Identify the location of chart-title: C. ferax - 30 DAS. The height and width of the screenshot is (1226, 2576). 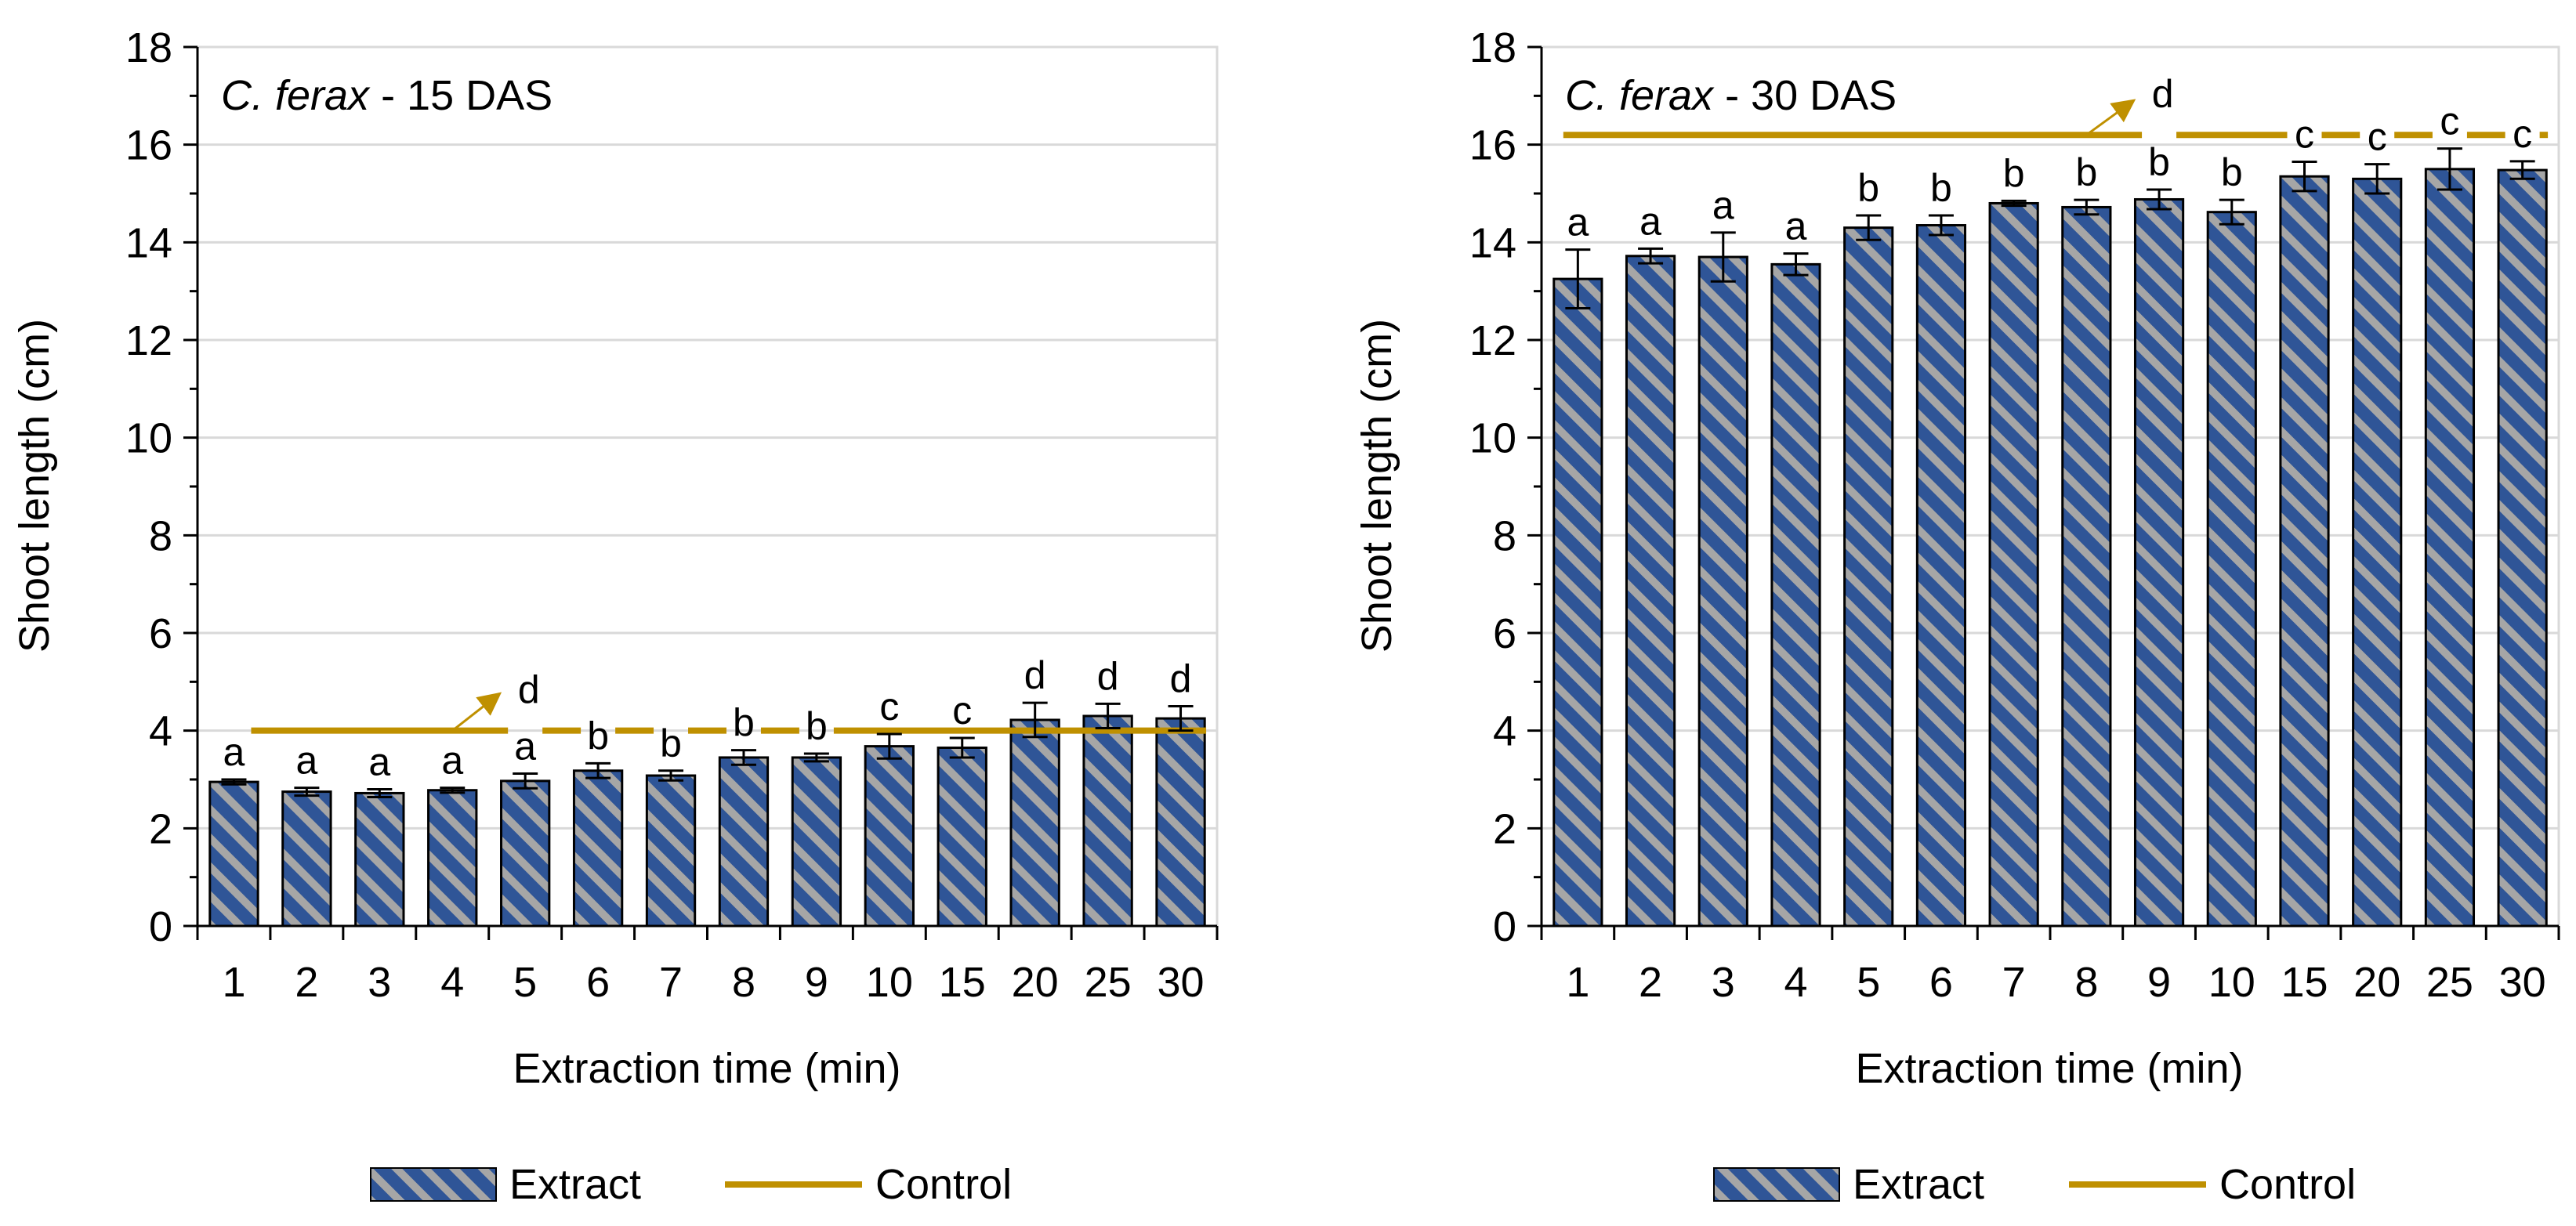
(1731, 95).